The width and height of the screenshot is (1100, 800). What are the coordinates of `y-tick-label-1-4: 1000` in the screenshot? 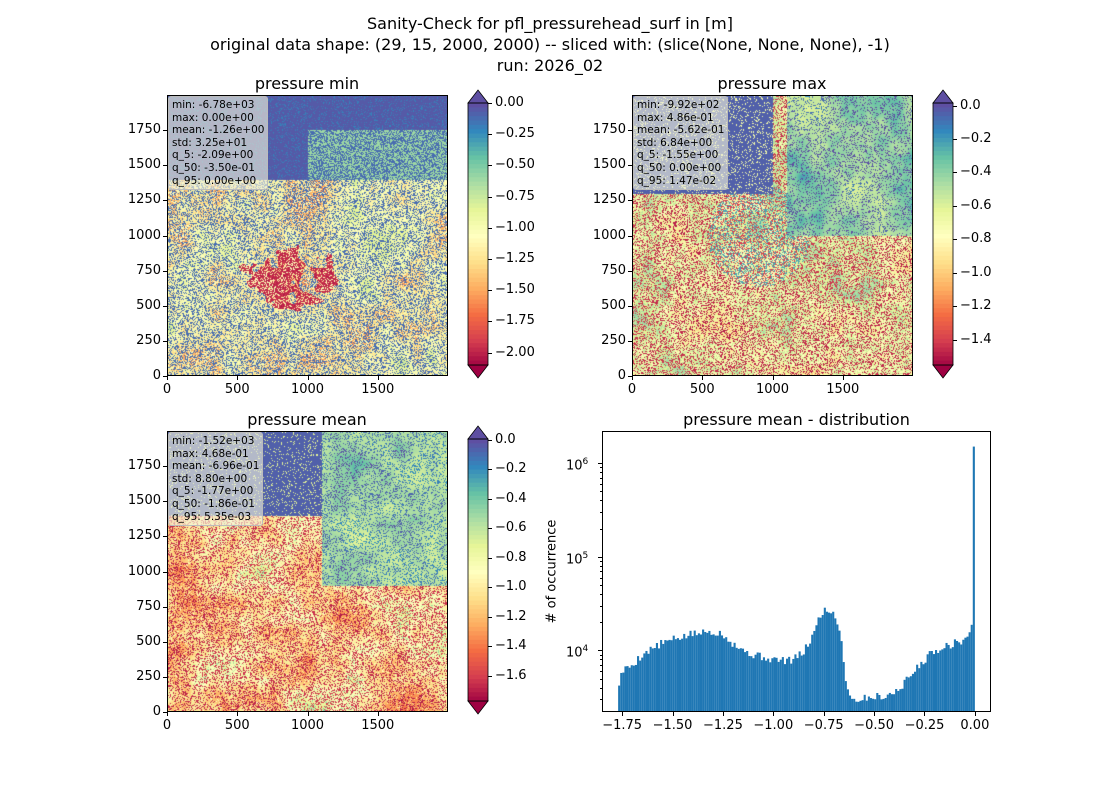 It's located at (609, 235).